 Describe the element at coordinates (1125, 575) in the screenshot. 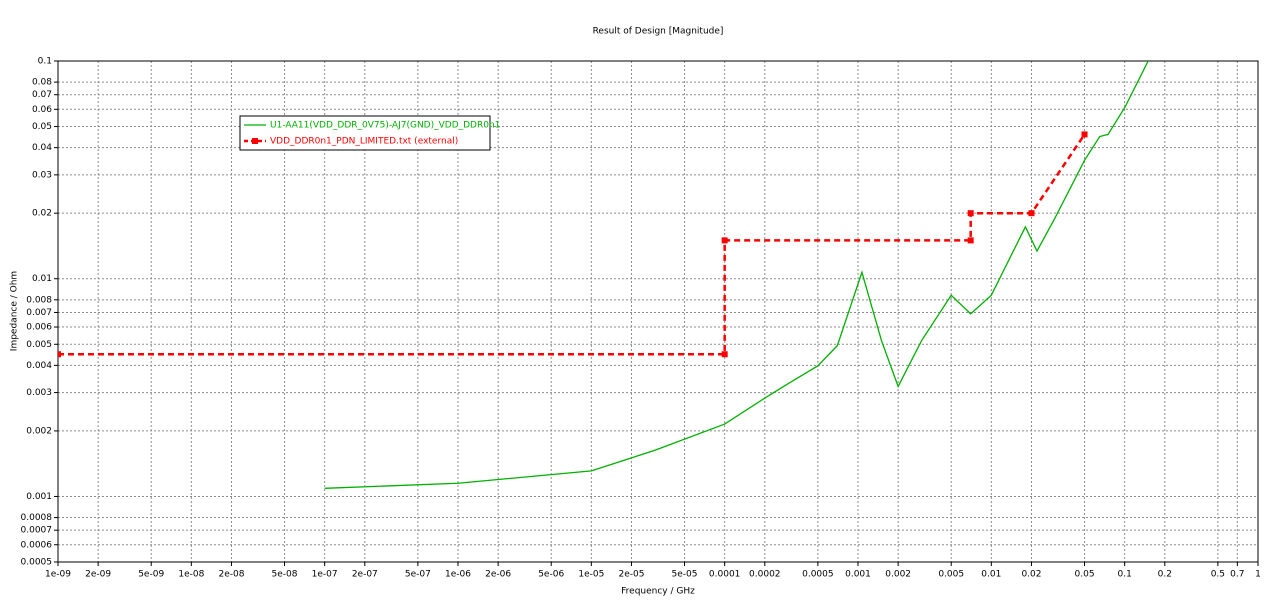

I see `x-tick-label: 0.1` at that location.